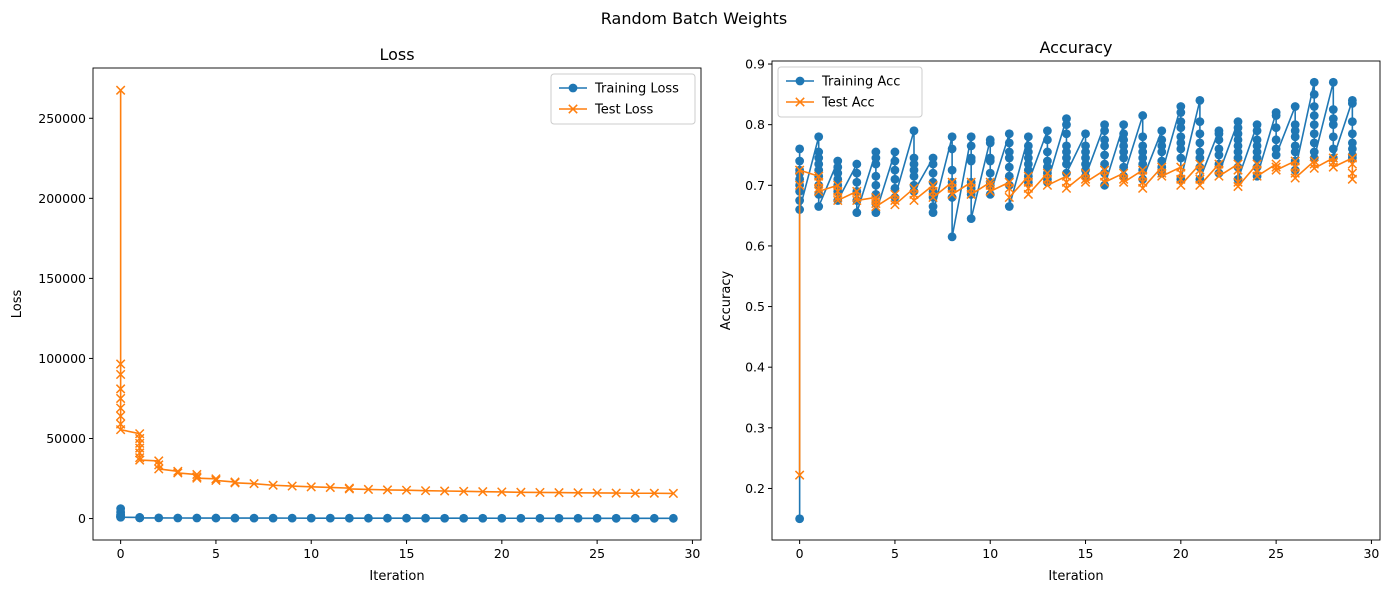  What do you see at coordinates (66, 438) in the screenshot?
I see `y-tick-label: 50000` at bounding box center [66, 438].